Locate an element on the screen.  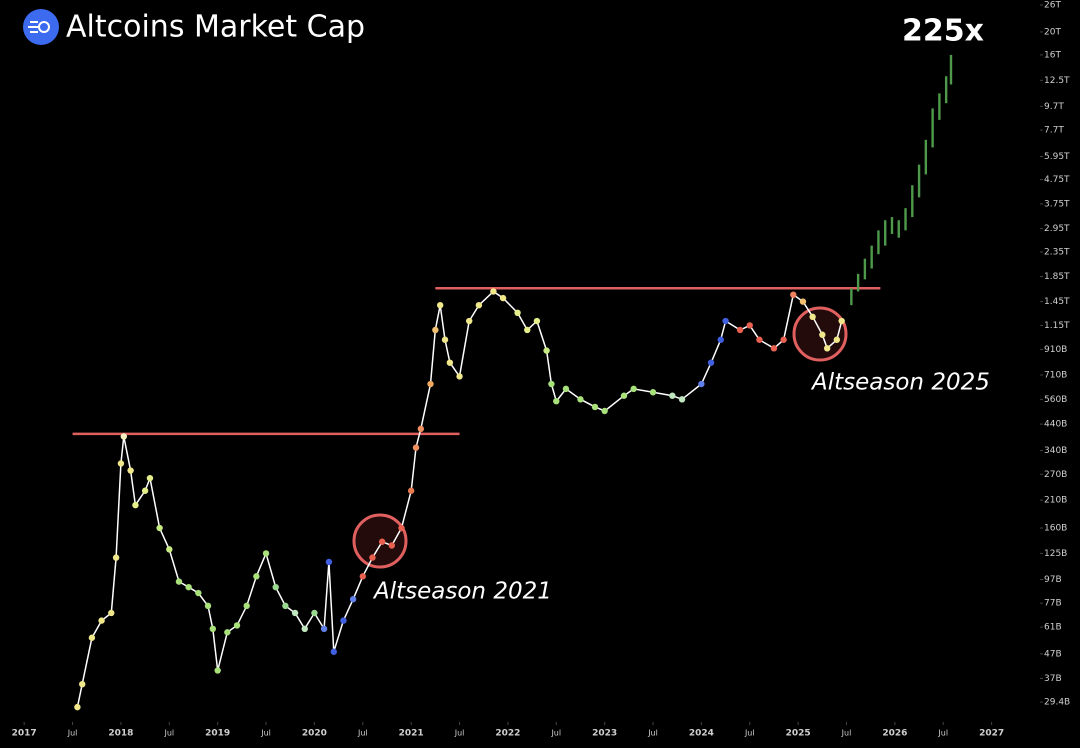
y-tick-label: 210B is located at coordinates (1055, 501).